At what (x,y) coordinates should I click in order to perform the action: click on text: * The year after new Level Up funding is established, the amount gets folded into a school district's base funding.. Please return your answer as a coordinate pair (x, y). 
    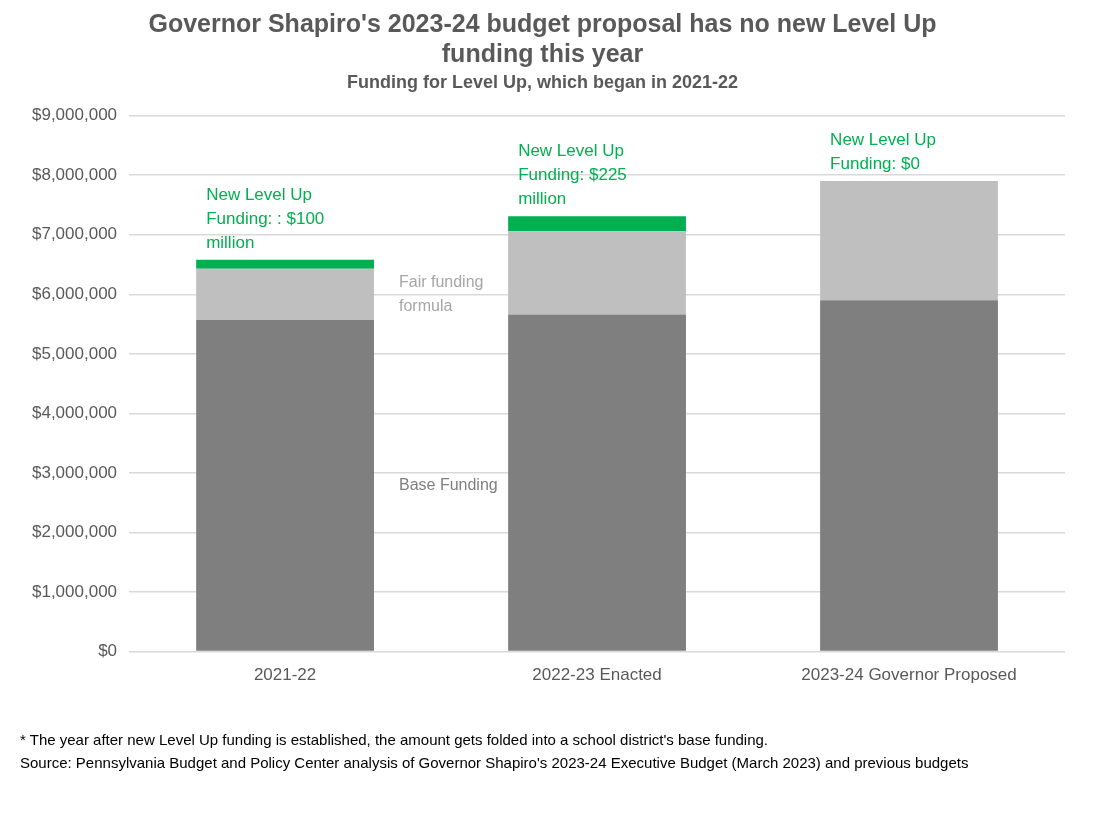
    Looking at the image, I should click on (395, 740).